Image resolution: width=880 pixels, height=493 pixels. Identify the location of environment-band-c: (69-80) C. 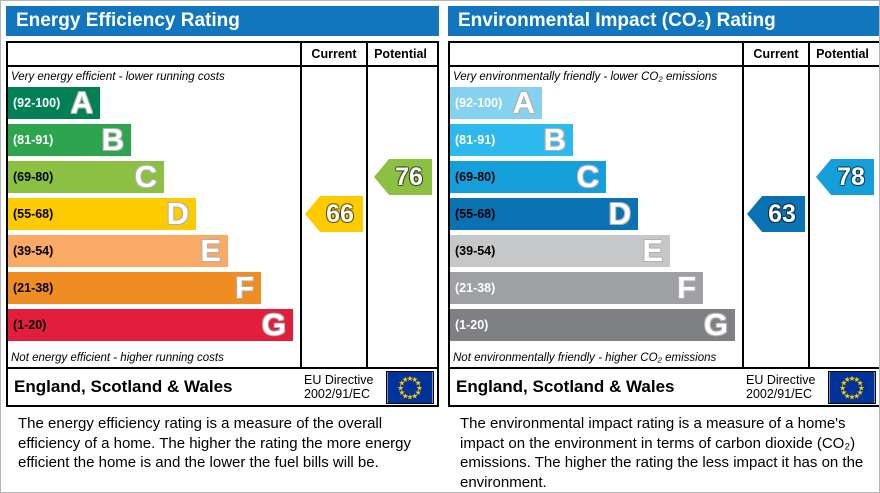
(528, 177).